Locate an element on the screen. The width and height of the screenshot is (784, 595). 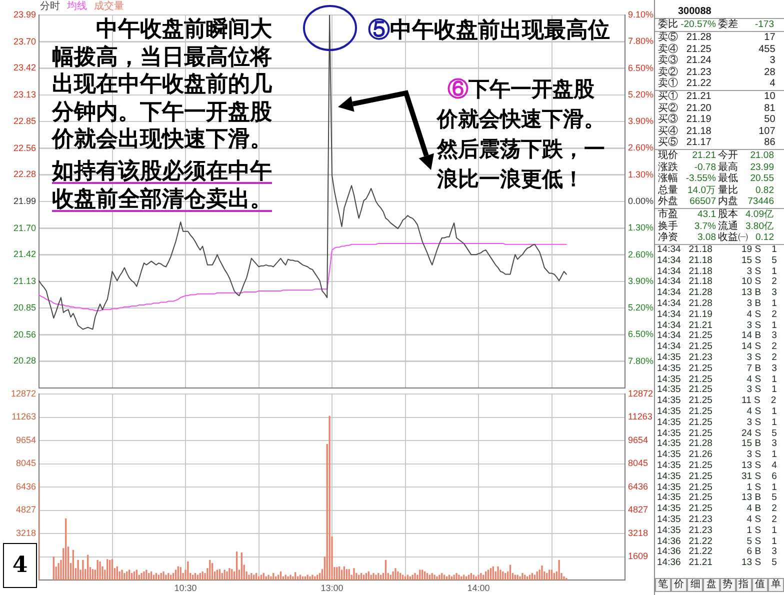
y-tick-label: 6436 is located at coordinates (26, 486).